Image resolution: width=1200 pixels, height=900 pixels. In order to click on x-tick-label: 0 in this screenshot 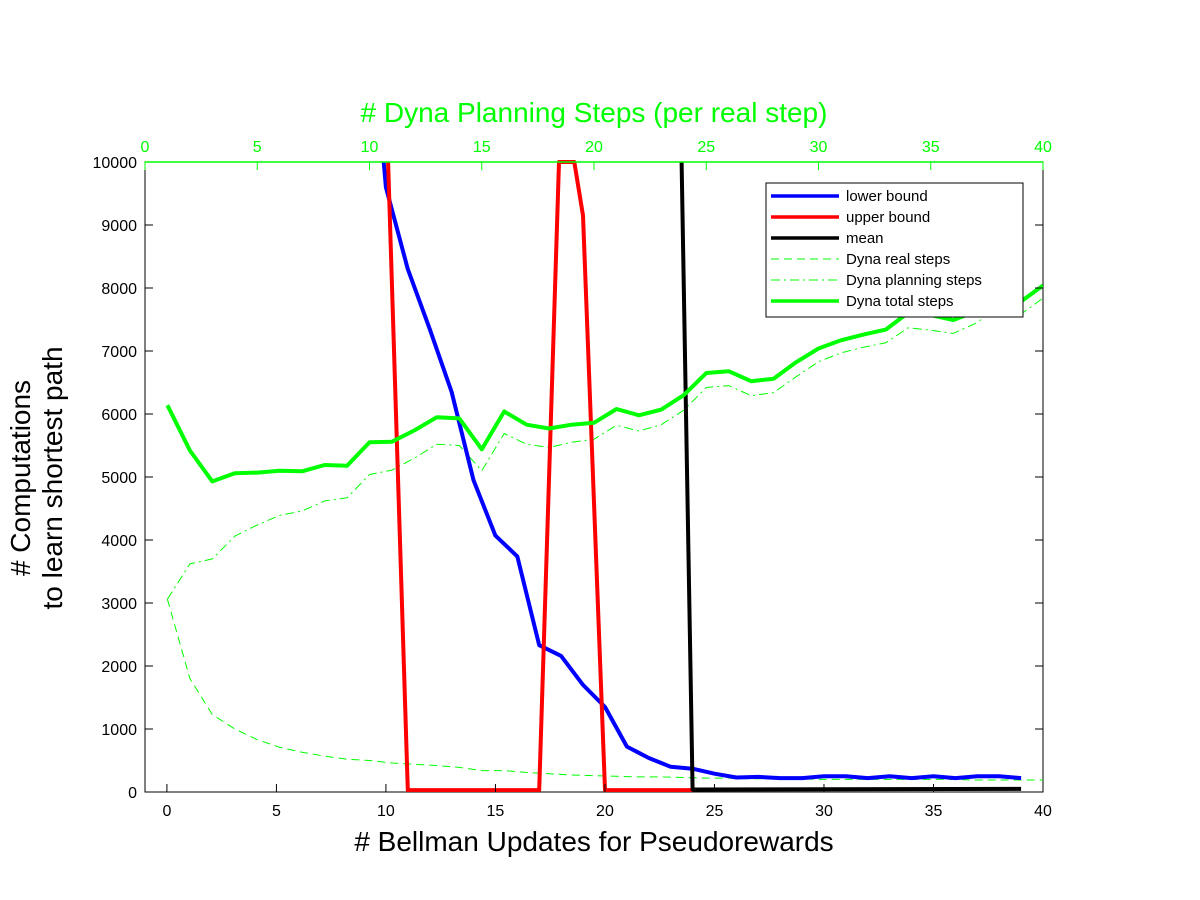, I will do `click(166, 811)`.